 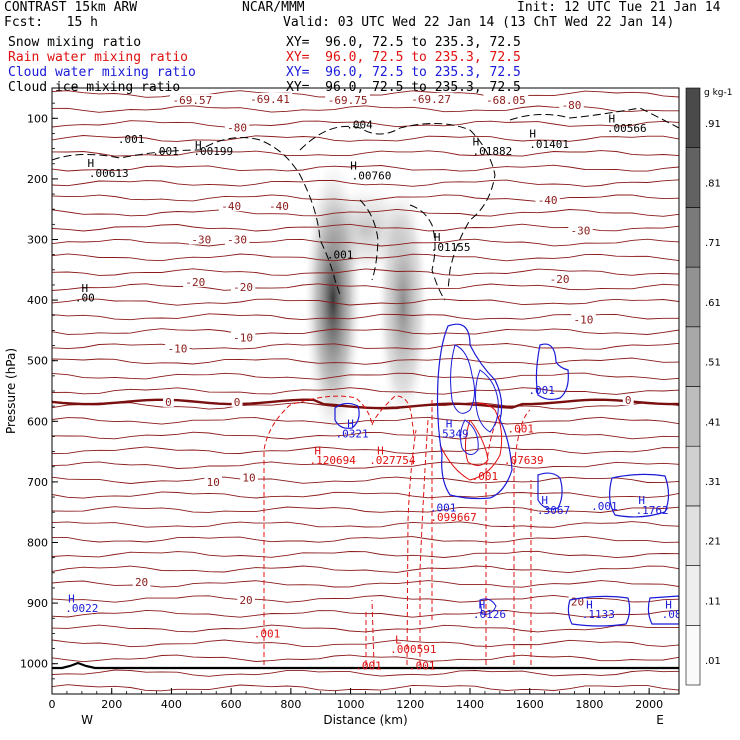 What do you see at coordinates (37, 300) in the screenshot?
I see `y-tick-label: 400` at bounding box center [37, 300].